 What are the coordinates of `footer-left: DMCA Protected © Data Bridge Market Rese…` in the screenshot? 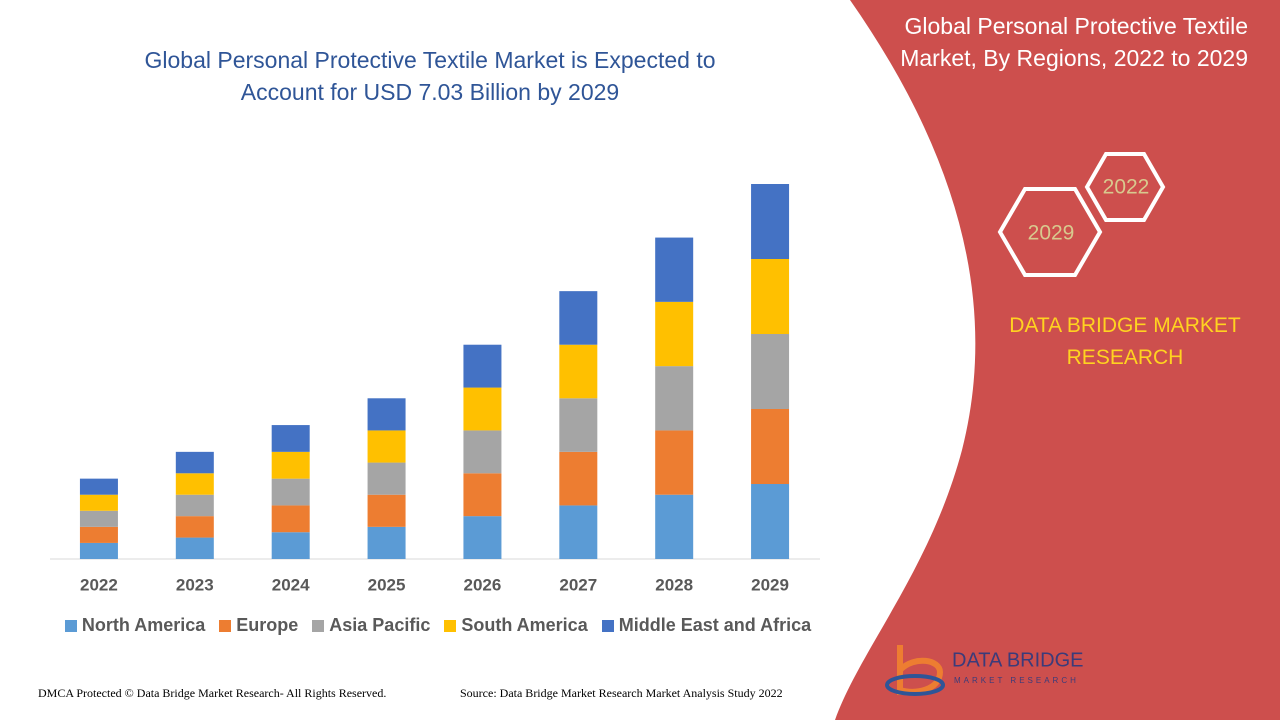 It's located at (212, 693).